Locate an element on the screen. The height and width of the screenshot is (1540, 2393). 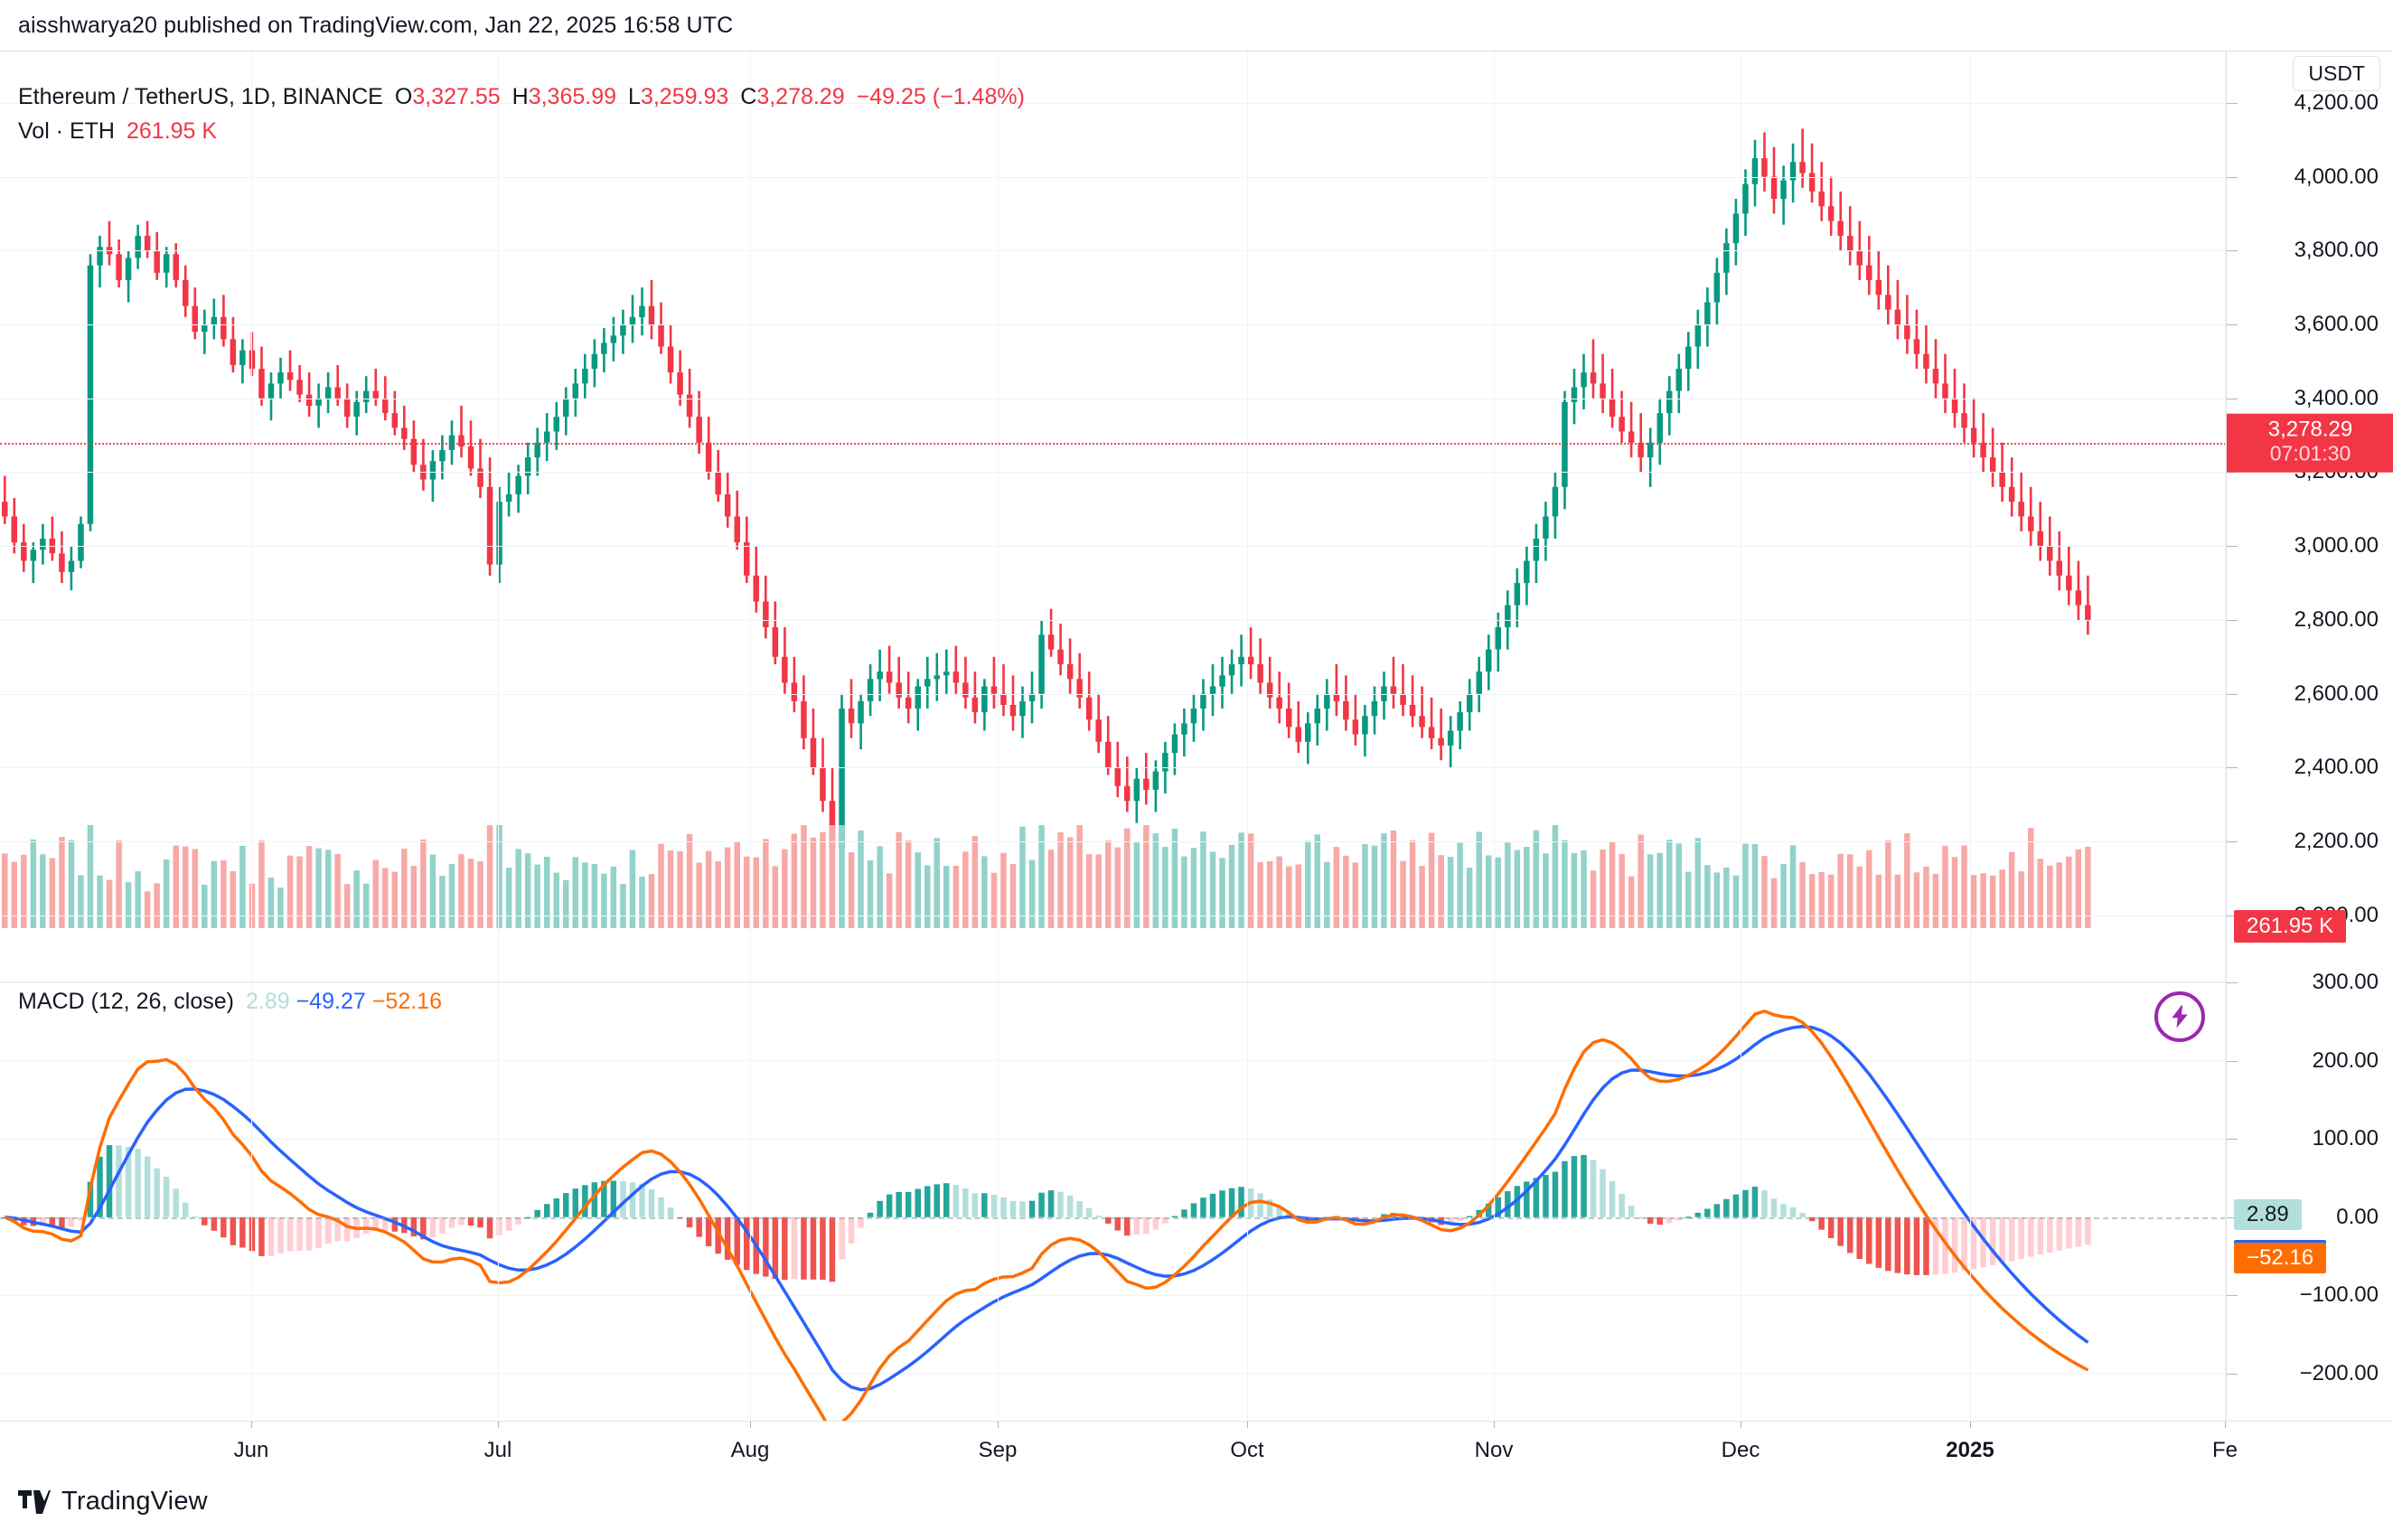
bar-countdown: 07:01:30 is located at coordinates (2310, 454).